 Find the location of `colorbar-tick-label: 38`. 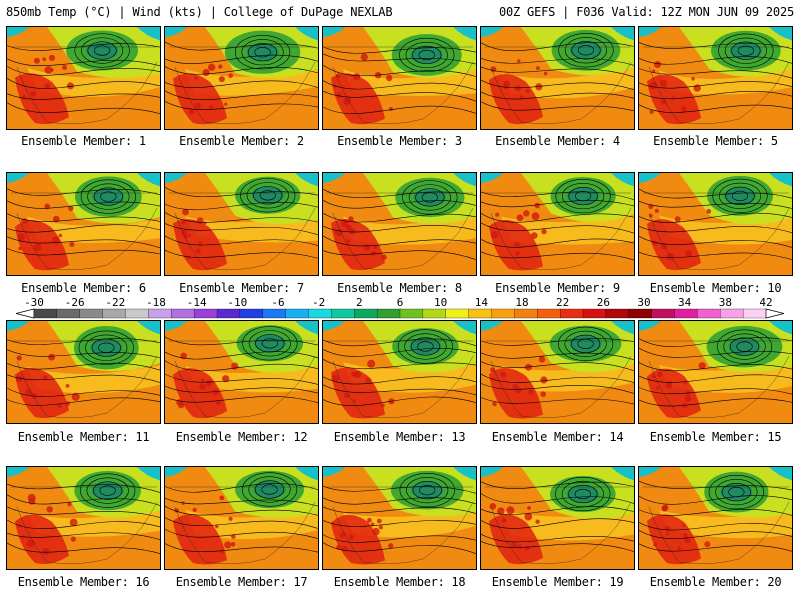

colorbar-tick-label: 38 is located at coordinates (725, 302).